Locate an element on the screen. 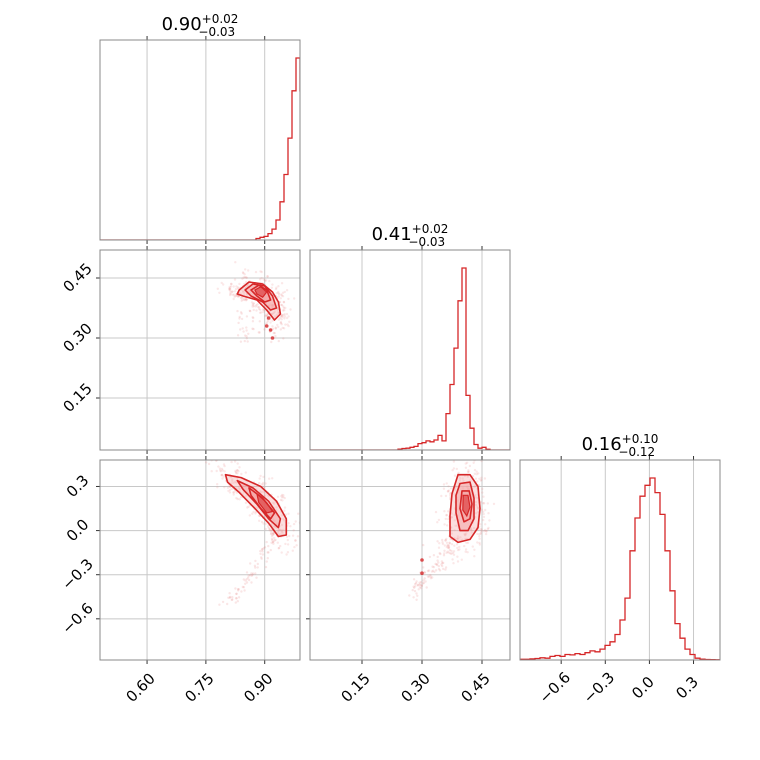 This screenshot has height=760, width=760. panel-frame is located at coordinates (410, 350).